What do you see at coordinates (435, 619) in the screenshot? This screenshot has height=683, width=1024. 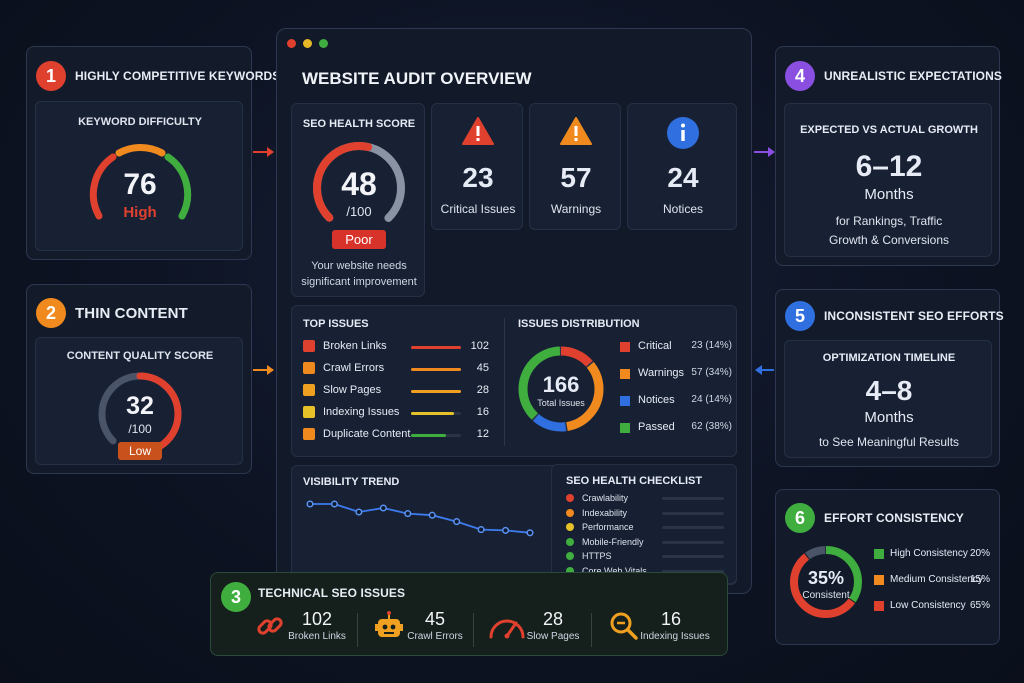 I see `tech-issue-value: 45` at bounding box center [435, 619].